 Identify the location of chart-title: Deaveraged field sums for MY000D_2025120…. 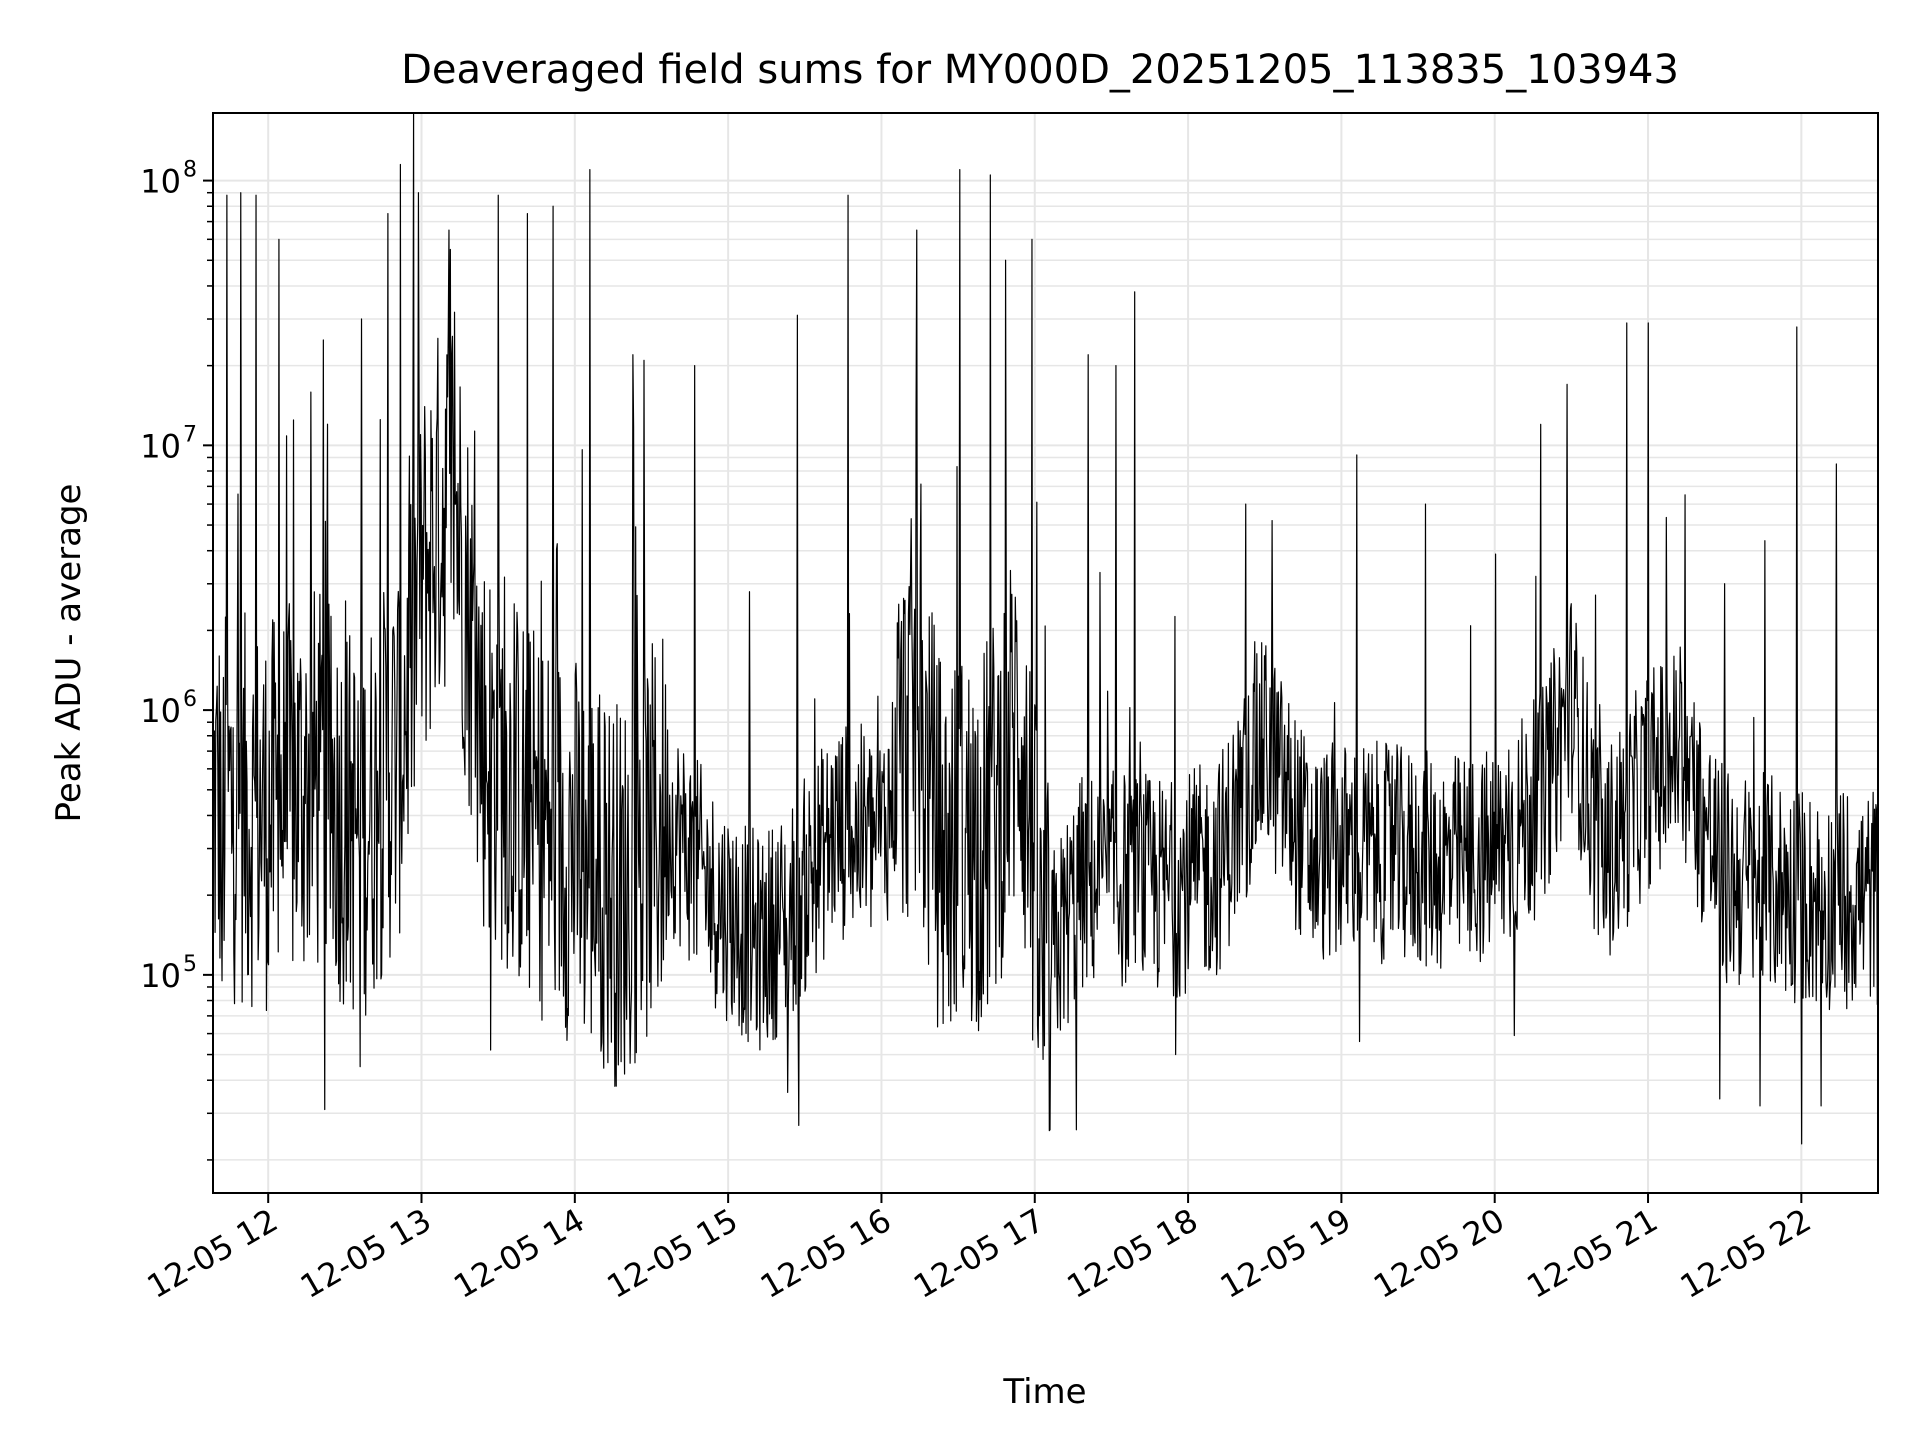
(1040, 70).